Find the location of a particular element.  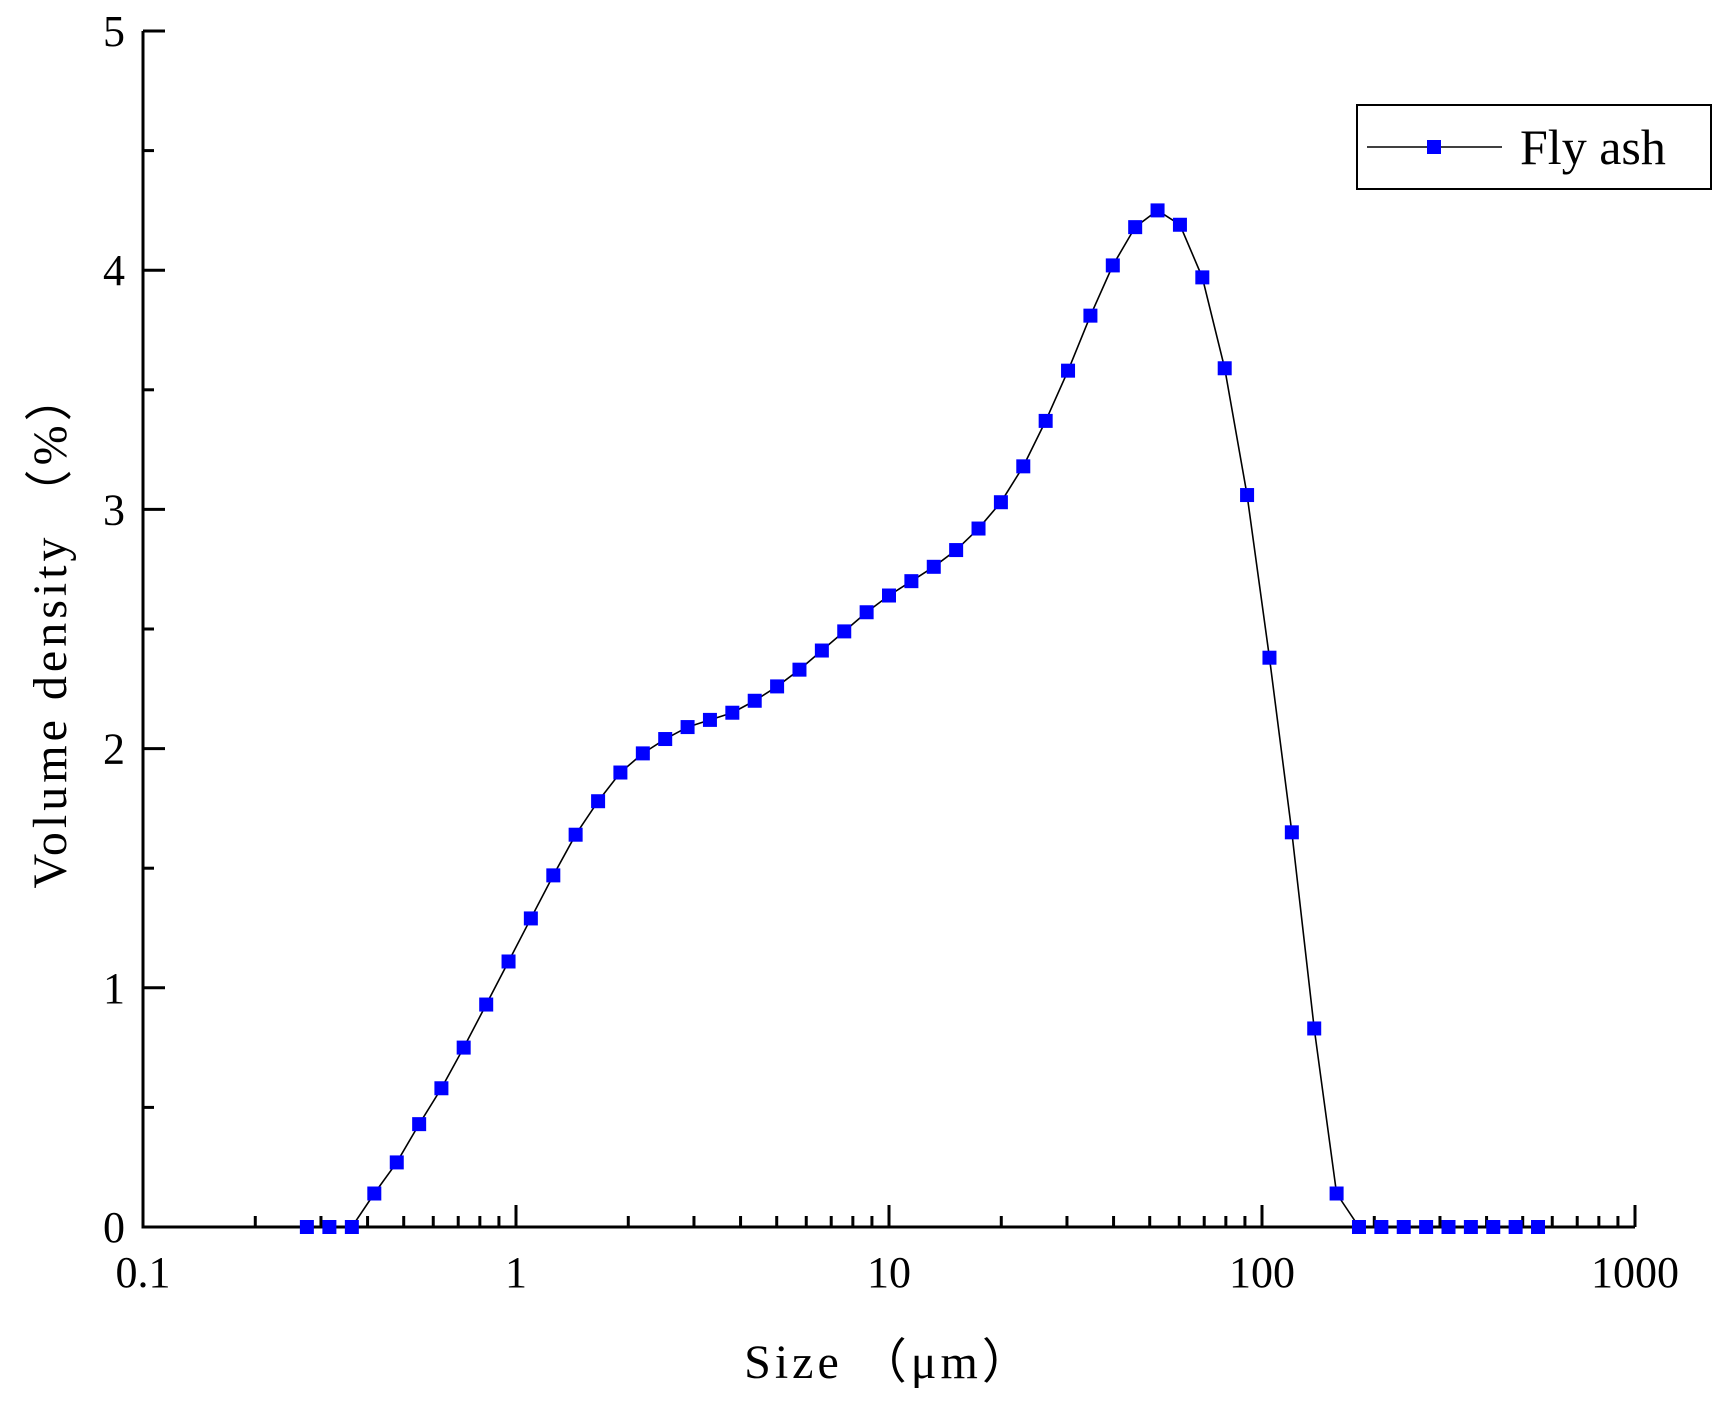

legend-marker is located at coordinates (1434, 147).